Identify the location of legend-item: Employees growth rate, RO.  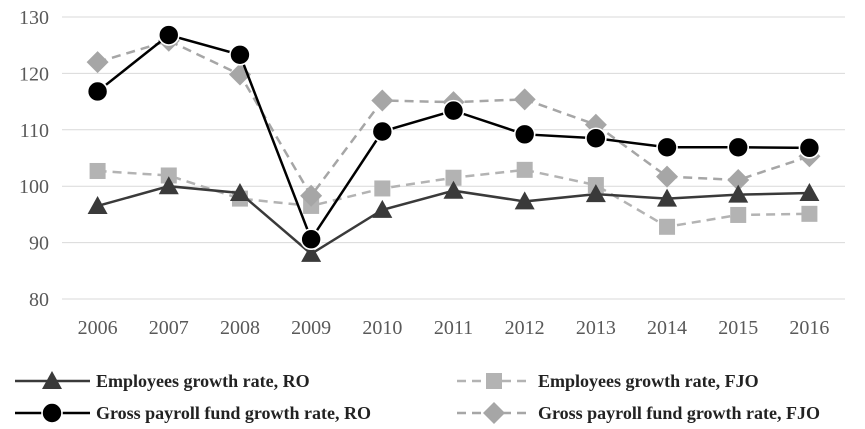
(162, 381).